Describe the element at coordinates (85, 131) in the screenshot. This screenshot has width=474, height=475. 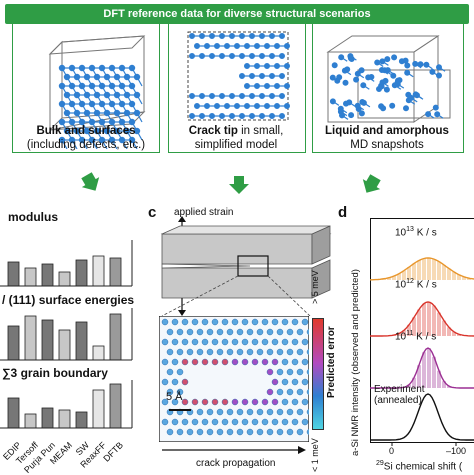
I see `caption-bulk-title: Bulk and surfaces` at that location.